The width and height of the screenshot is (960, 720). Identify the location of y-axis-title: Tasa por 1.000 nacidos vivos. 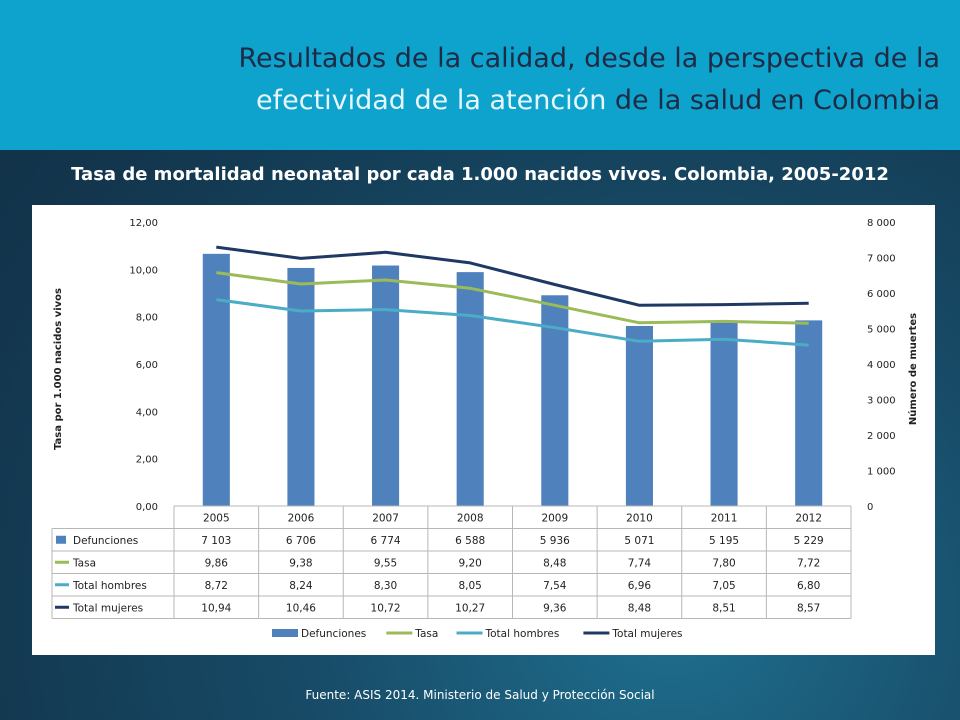
(58, 369).